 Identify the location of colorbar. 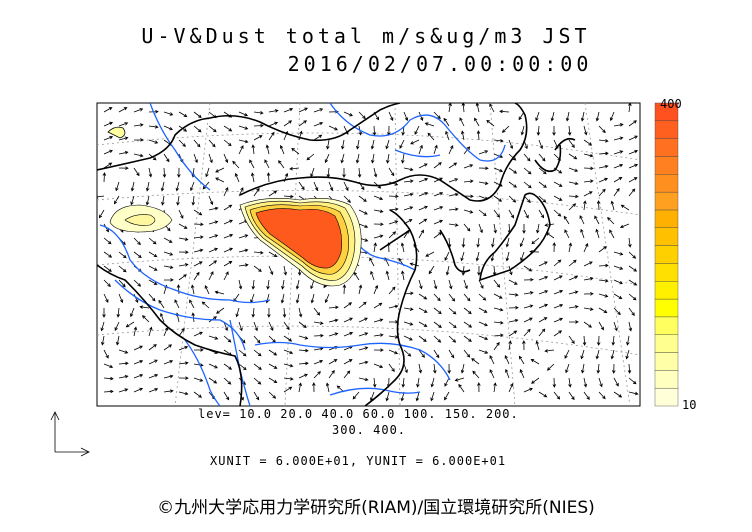
(666, 254).